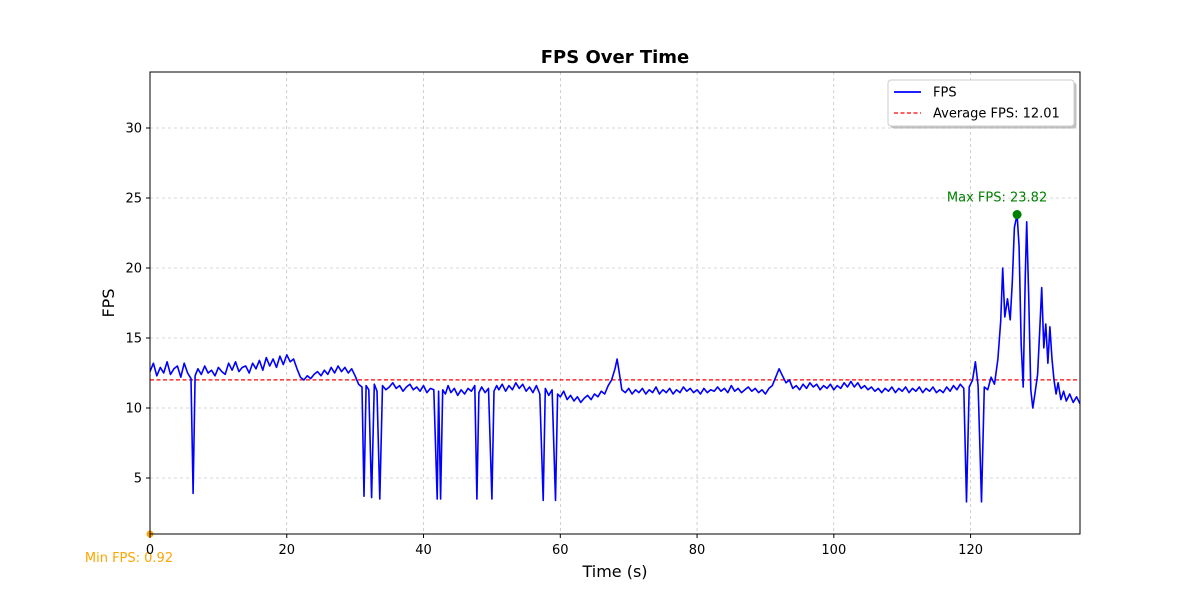 This screenshot has width=1200, height=600. What do you see at coordinates (150, 550) in the screenshot?
I see `x-tick-label: 0` at bounding box center [150, 550].